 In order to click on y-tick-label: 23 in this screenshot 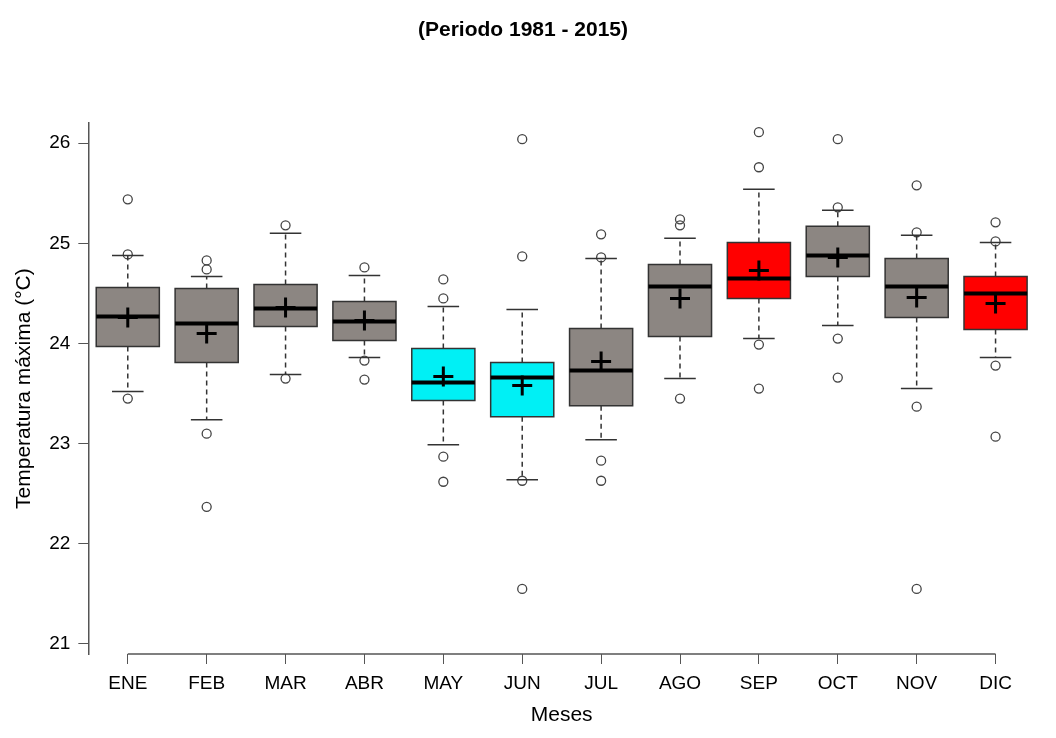, I will do `click(60, 442)`.